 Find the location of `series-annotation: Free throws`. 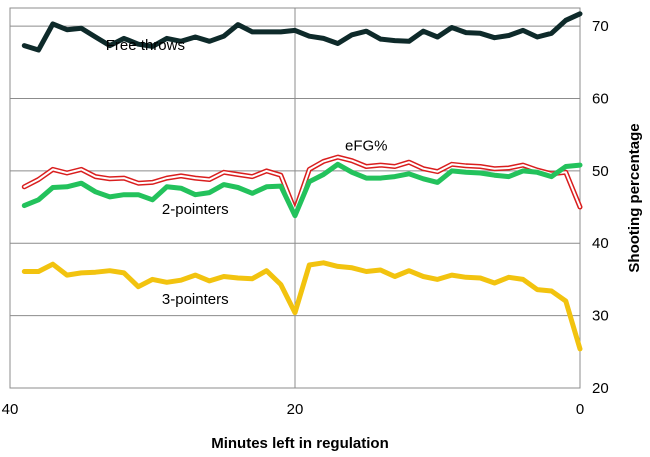

series-annotation: Free throws is located at coordinates (145, 45).